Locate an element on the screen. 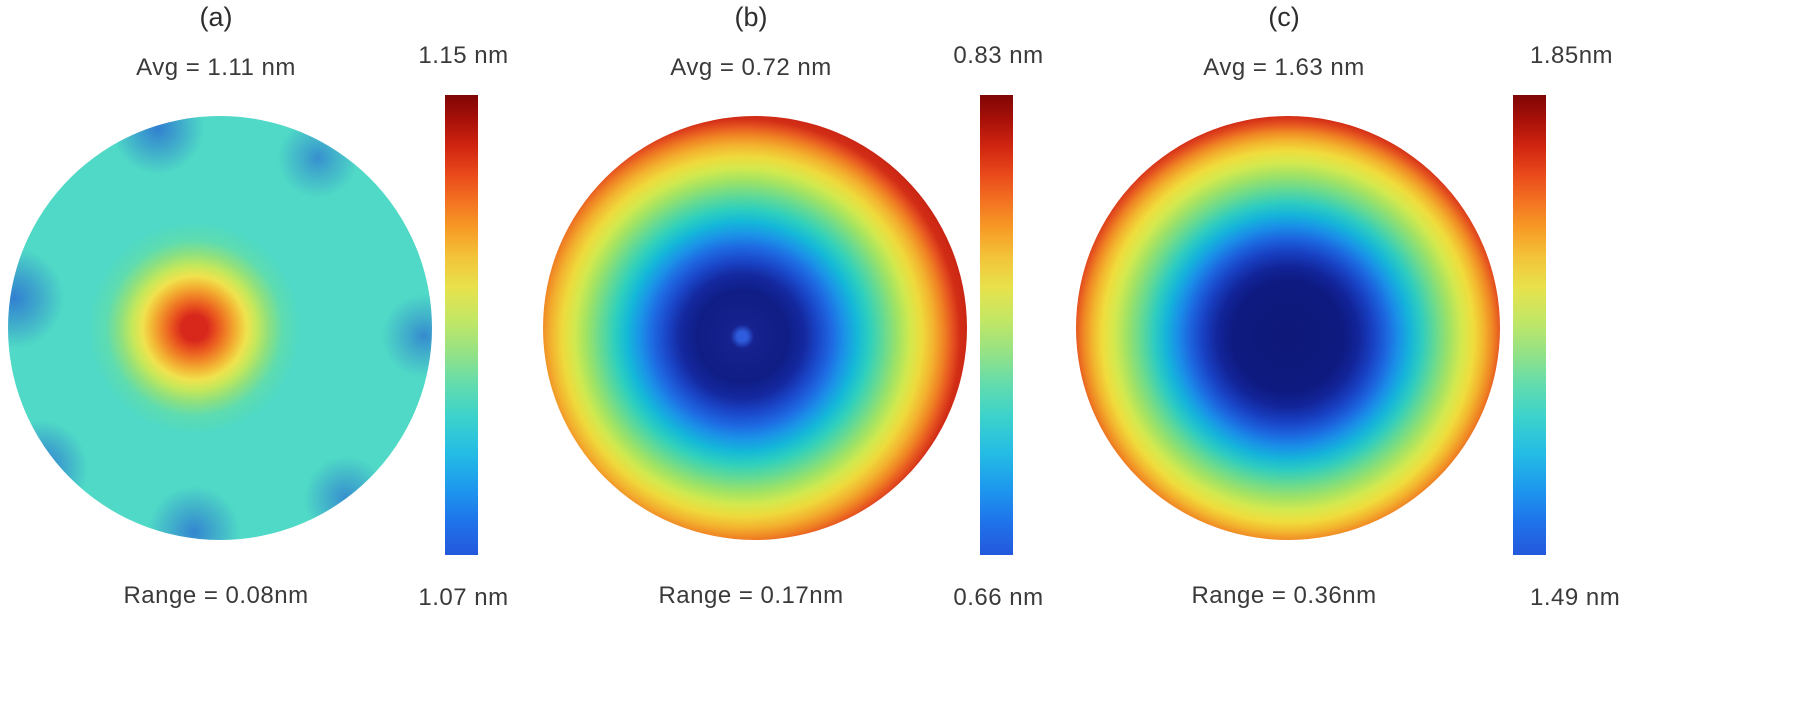 The width and height of the screenshot is (1820, 721). panel-c-range-annotation: Range = 0.36nm is located at coordinates (1284, 595).